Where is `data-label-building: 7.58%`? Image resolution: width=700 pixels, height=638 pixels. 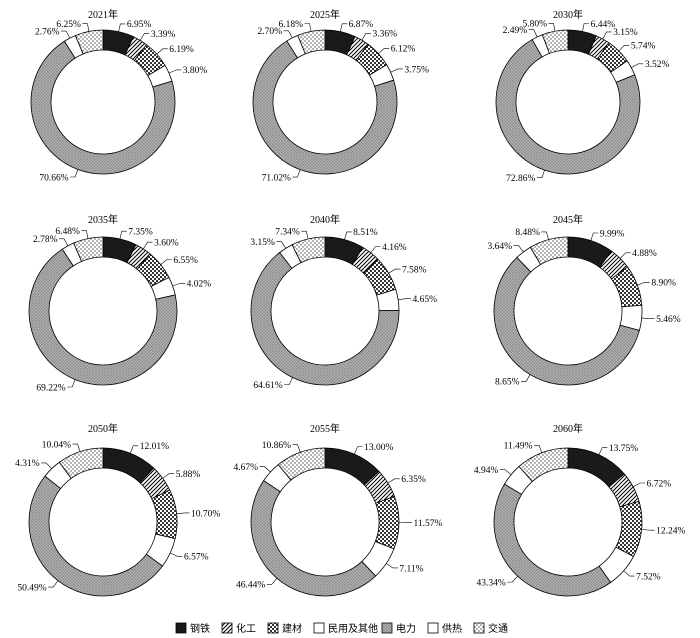 data-label-building: 7.58% is located at coordinates (414, 270).